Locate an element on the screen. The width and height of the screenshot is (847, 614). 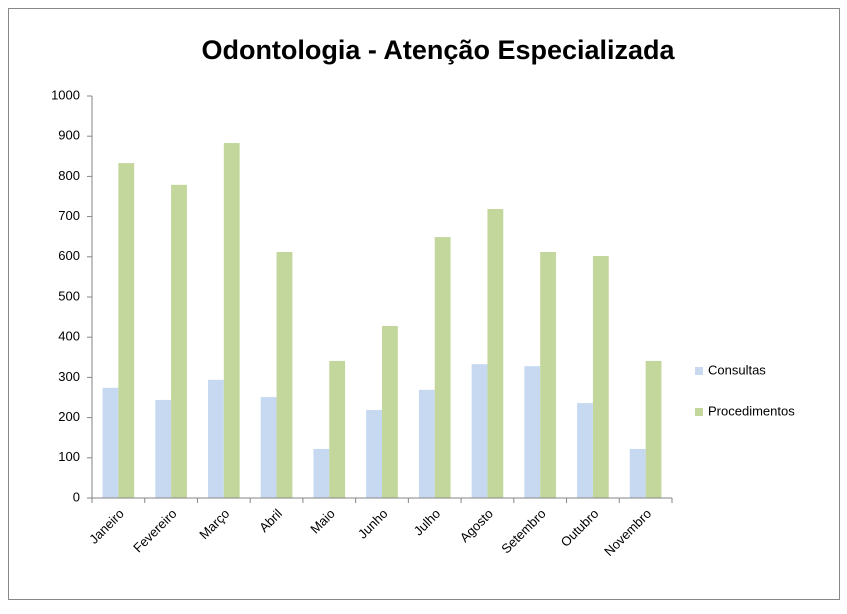
y-tick-label: 300 is located at coordinates (69, 376).